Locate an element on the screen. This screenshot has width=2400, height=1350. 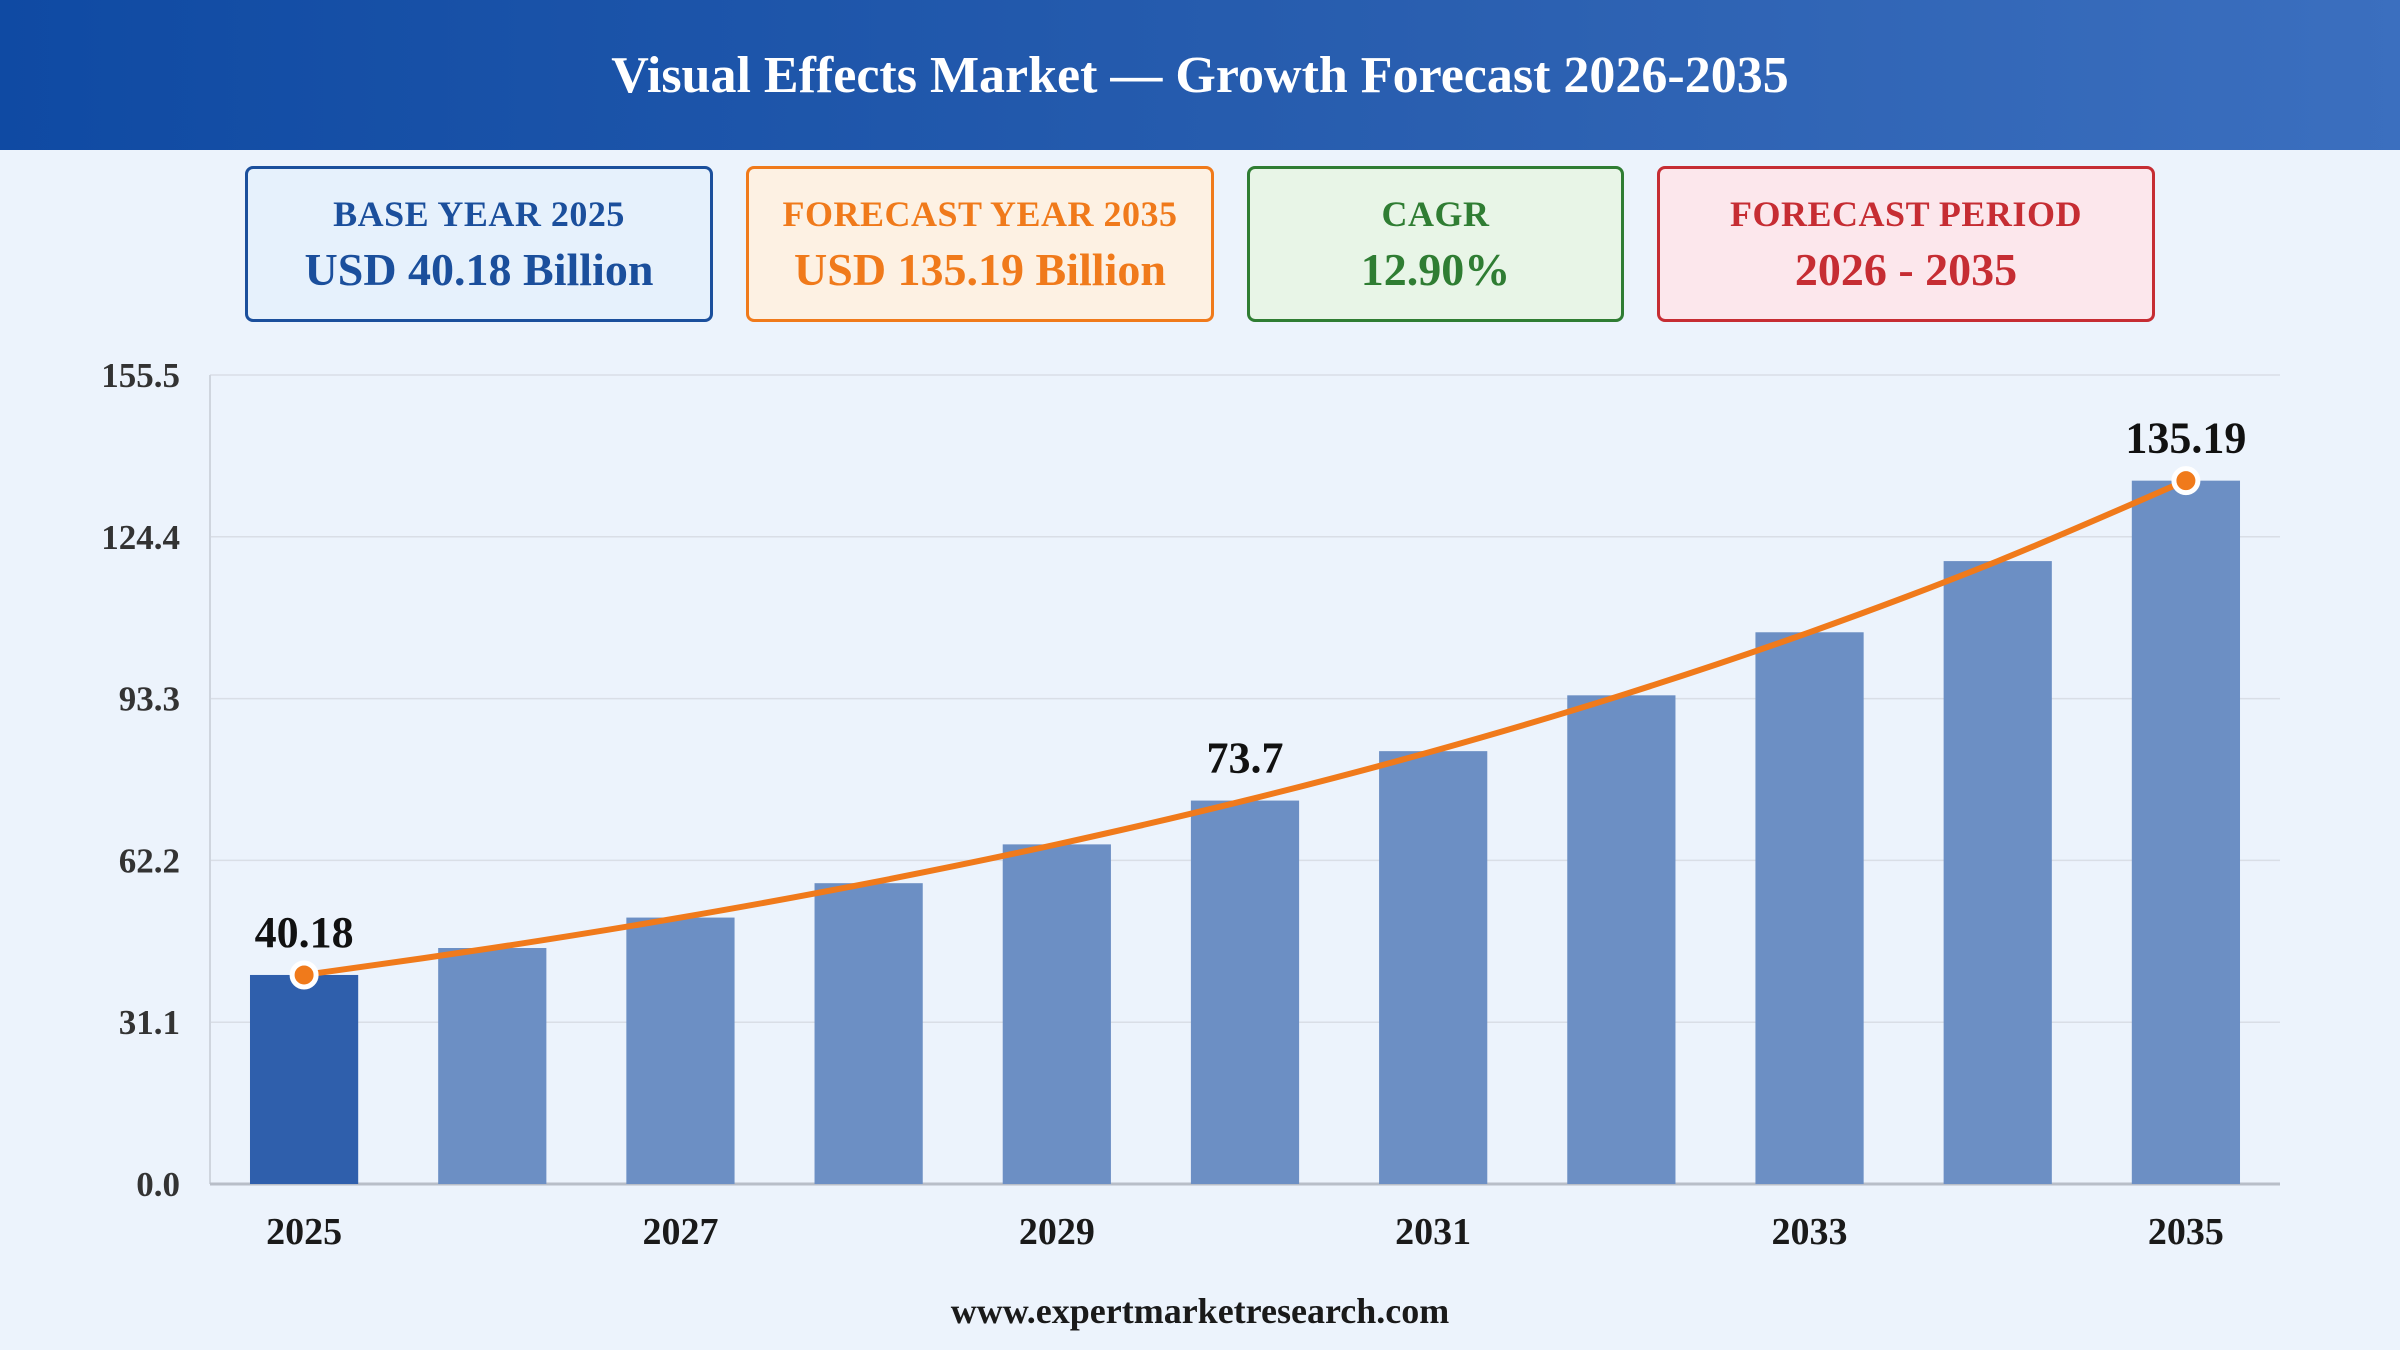
forecast-year-value: USD 135.19 Billion is located at coordinates (980, 269).